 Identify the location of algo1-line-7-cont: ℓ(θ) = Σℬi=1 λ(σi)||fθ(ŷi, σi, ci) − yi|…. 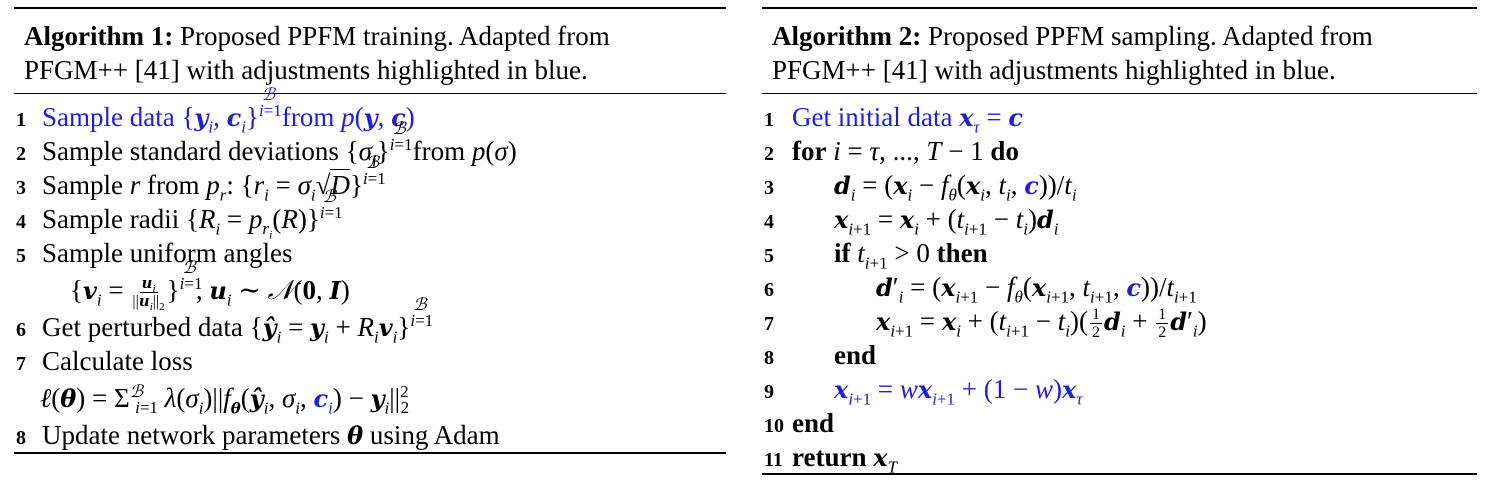
(225, 400).